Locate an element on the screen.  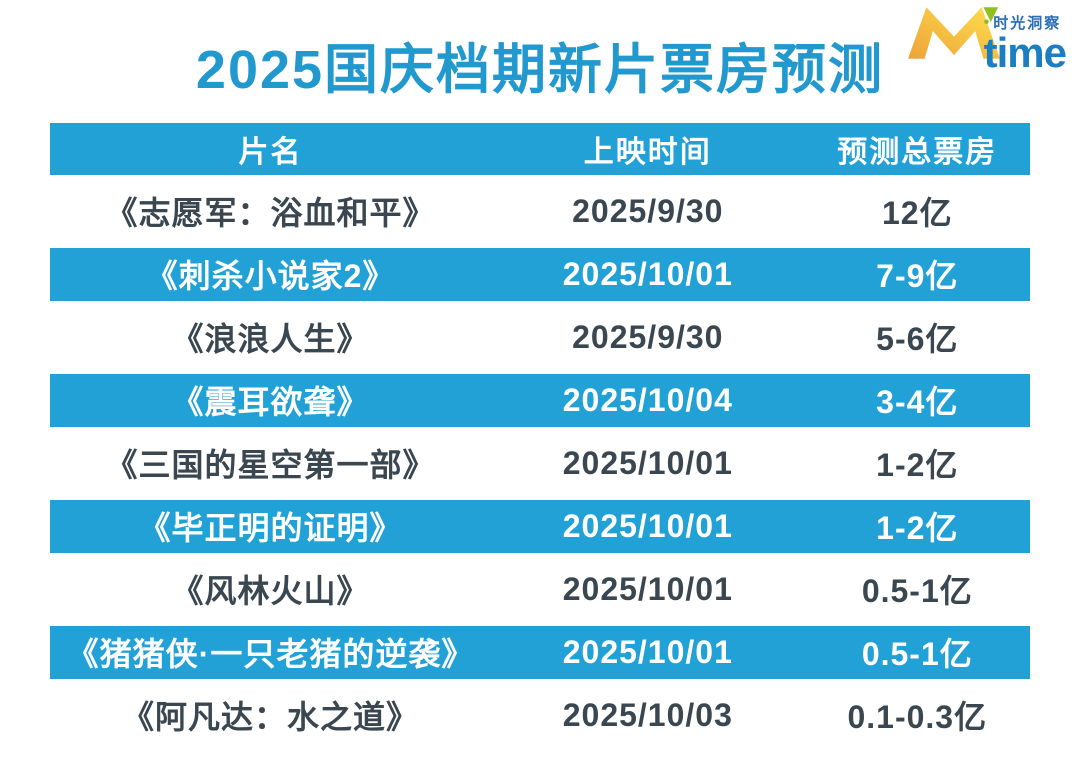
table-header-row: 片名 上映时间 预测总票房 is located at coordinates (540, 148).